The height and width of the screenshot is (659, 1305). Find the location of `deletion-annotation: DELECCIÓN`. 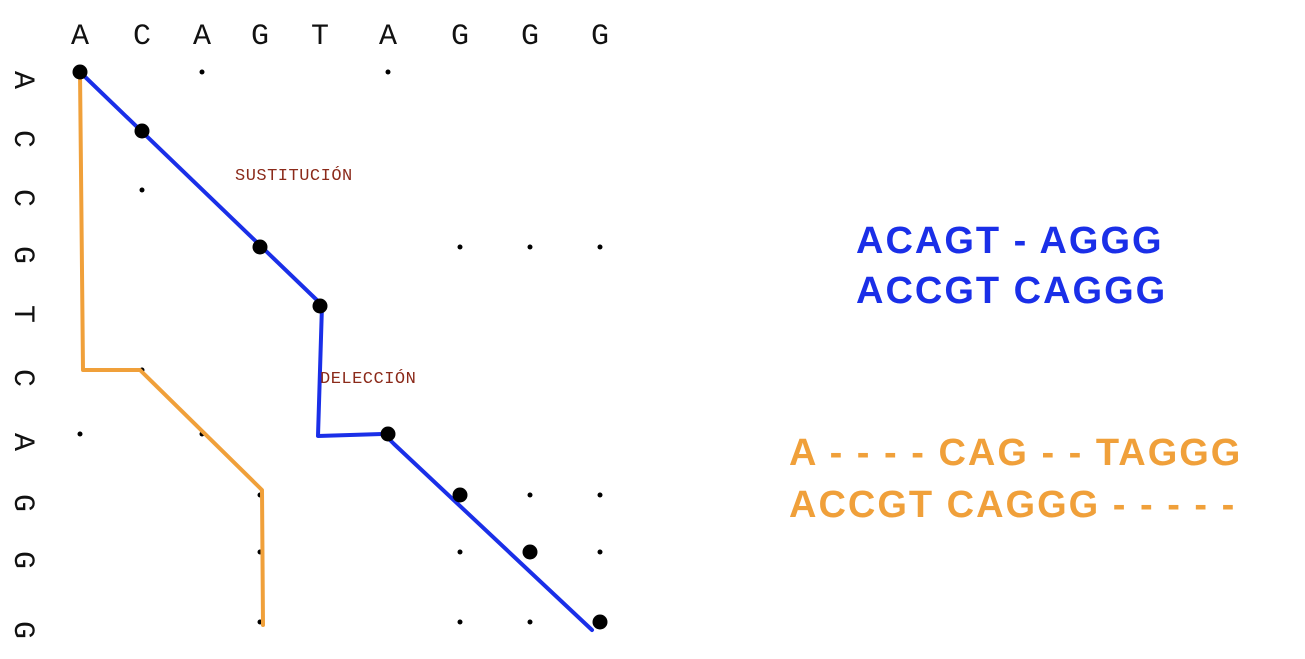

deletion-annotation: DELECCIÓN is located at coordinates (368, 379).